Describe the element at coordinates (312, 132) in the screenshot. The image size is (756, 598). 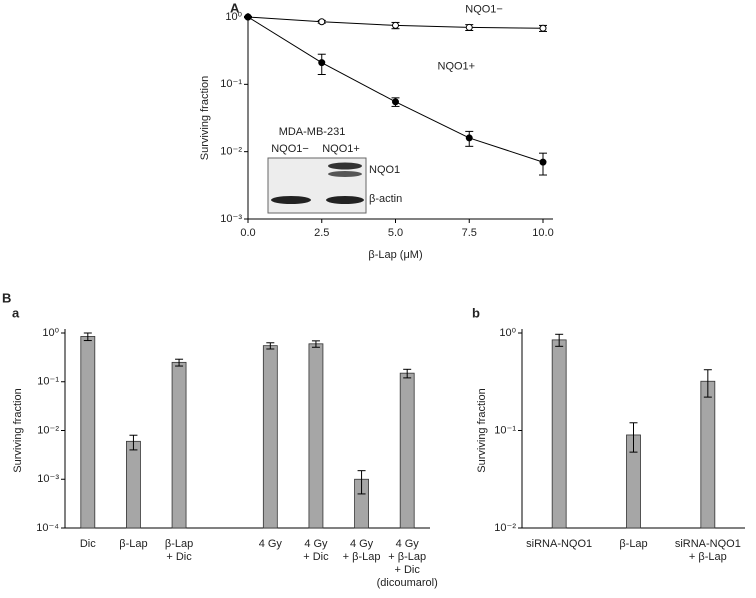
I see `inset-title: MDA-MB-231` at that location.